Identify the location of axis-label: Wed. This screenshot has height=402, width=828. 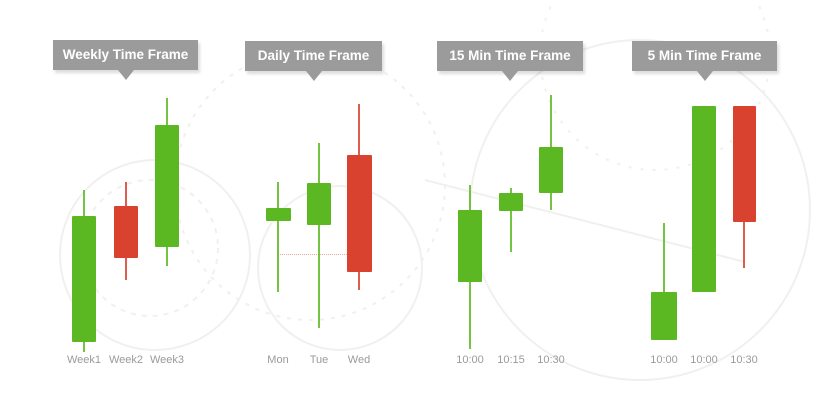
(359, 360).